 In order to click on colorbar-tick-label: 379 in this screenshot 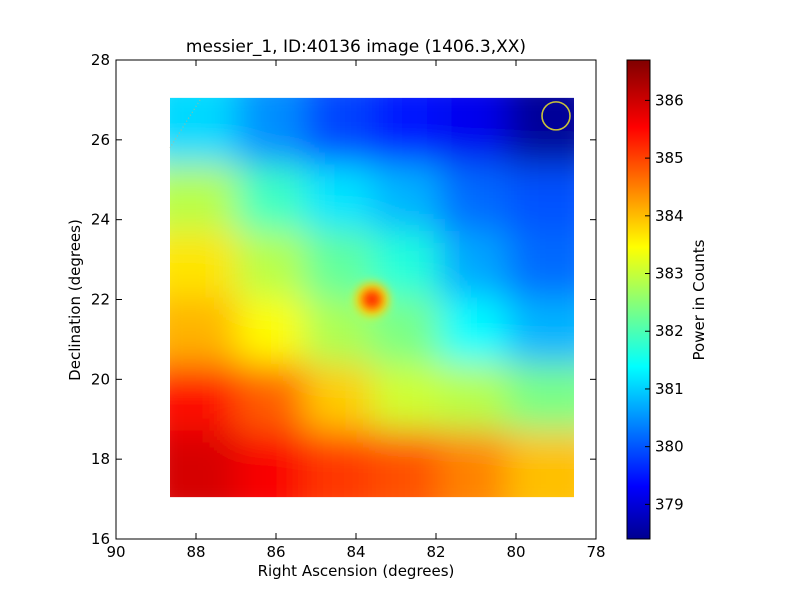, I will do `click(669, 504)`.